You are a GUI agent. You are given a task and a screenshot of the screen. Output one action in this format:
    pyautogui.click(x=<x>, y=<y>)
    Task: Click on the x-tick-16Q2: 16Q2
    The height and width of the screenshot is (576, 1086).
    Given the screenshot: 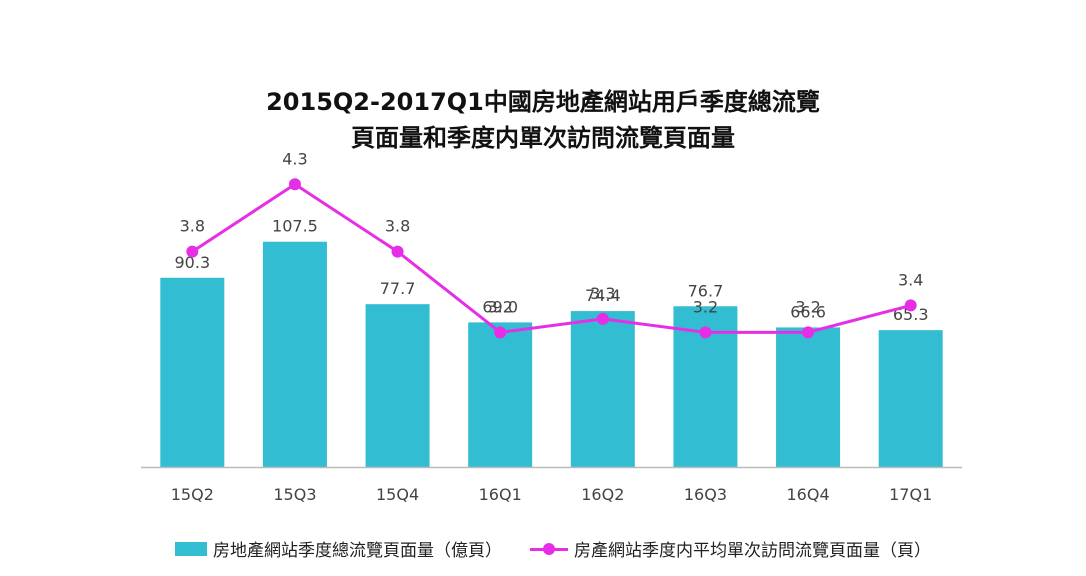 What is the action you would take?
    pyautogui.click(x=602, y=494)
    